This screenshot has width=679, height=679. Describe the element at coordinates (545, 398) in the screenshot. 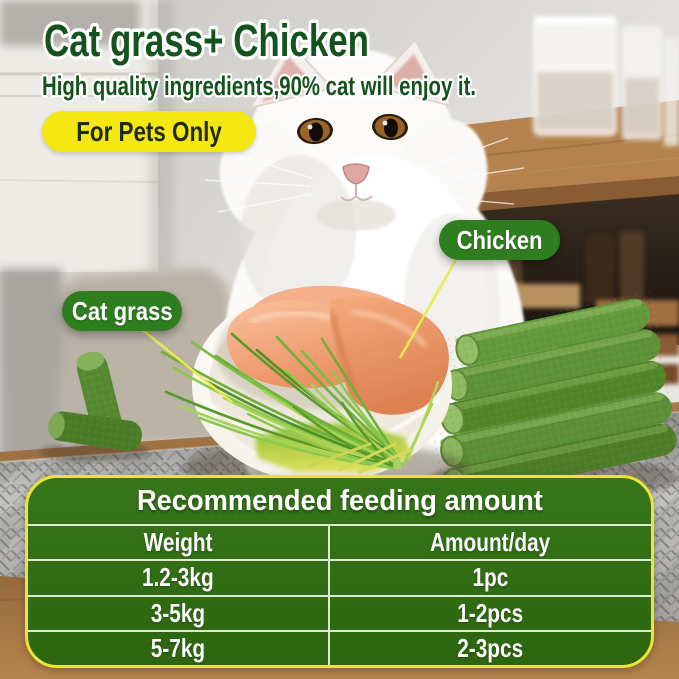

I see `right-treat-sticks-pile` at that location.